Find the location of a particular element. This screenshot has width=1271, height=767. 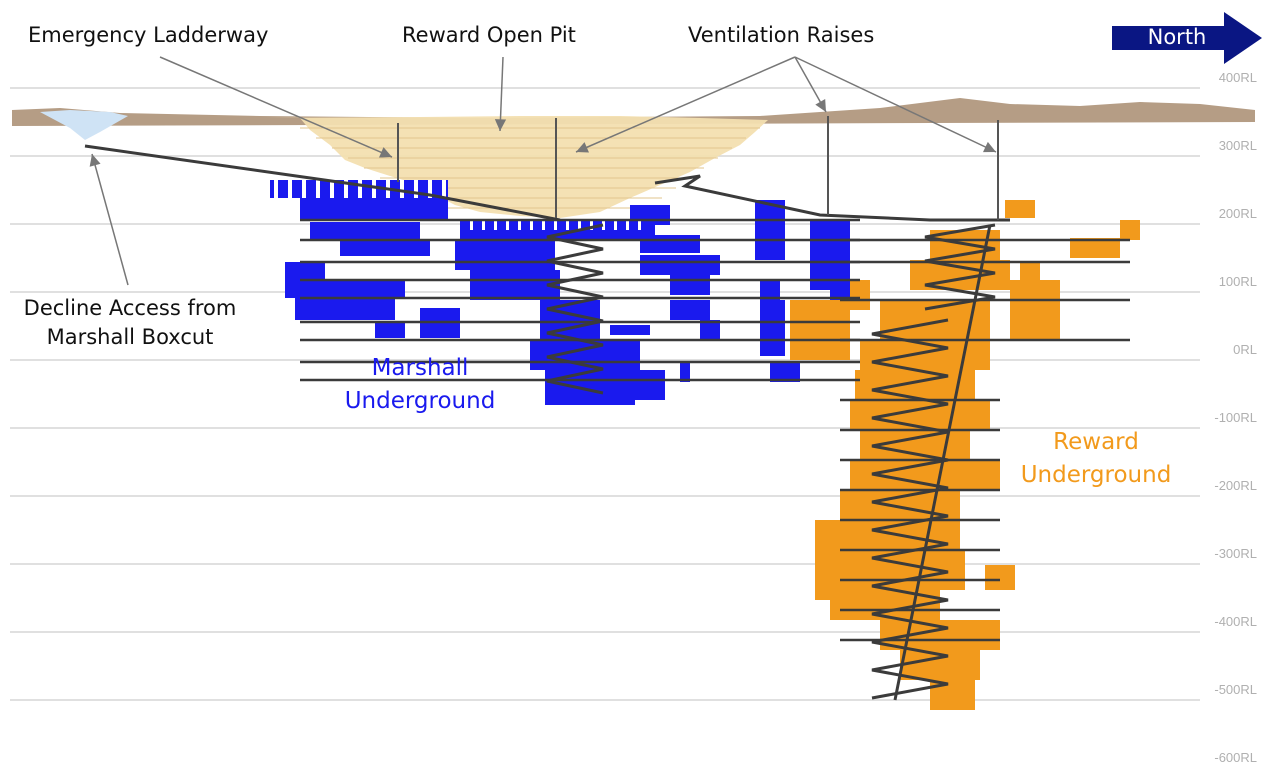

marshall-underground-stopes is located at coordinates (560, 292).